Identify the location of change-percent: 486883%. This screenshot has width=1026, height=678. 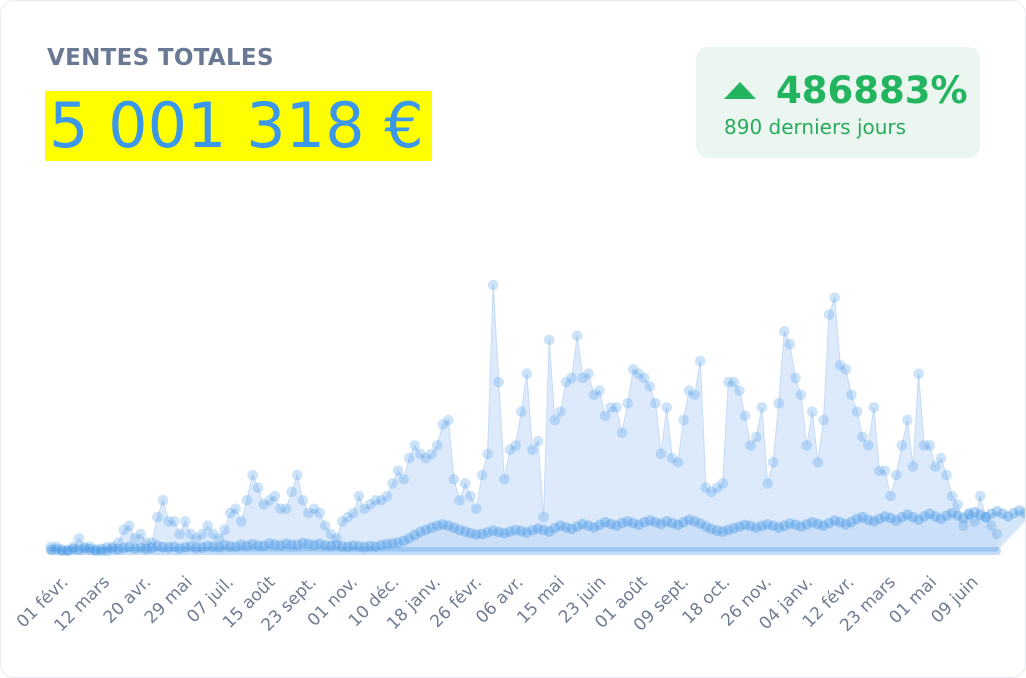
(872, 90).